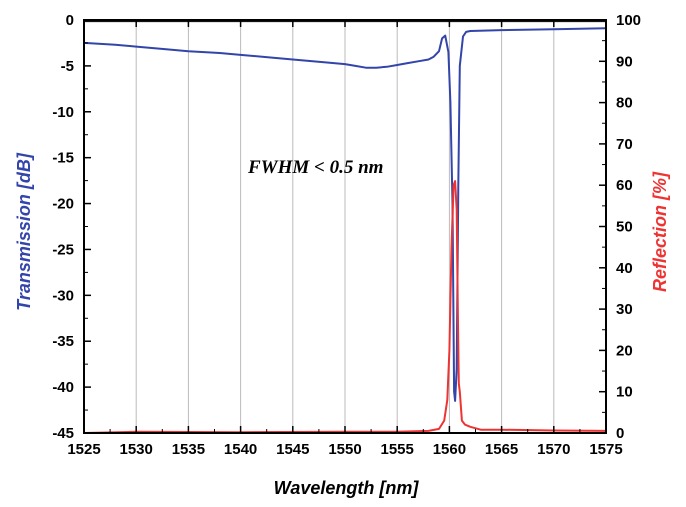 This screenshot has height=507, width=686. I want to click on x-tick-label: 1535, so click(188, 449).